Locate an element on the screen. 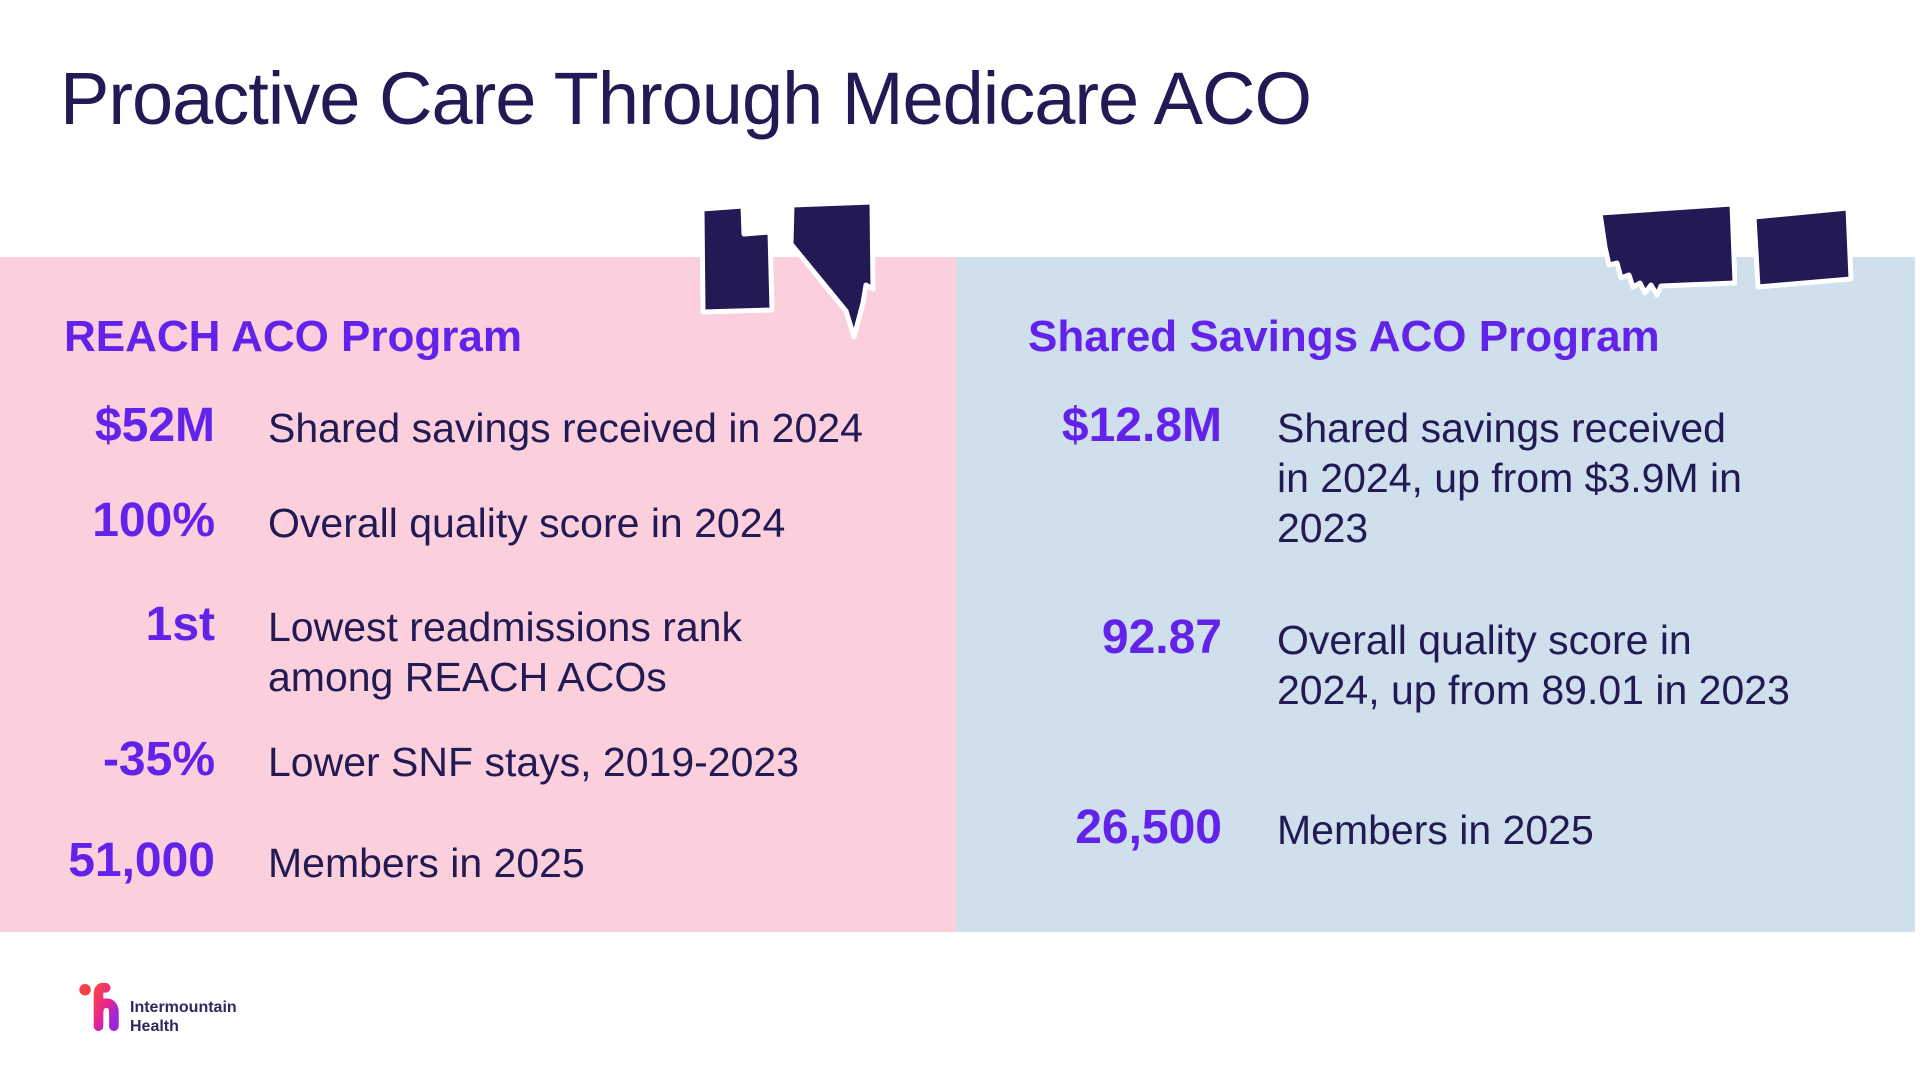  stat-label: Shared savings received in 2024 is located at coordinates (565, 426).